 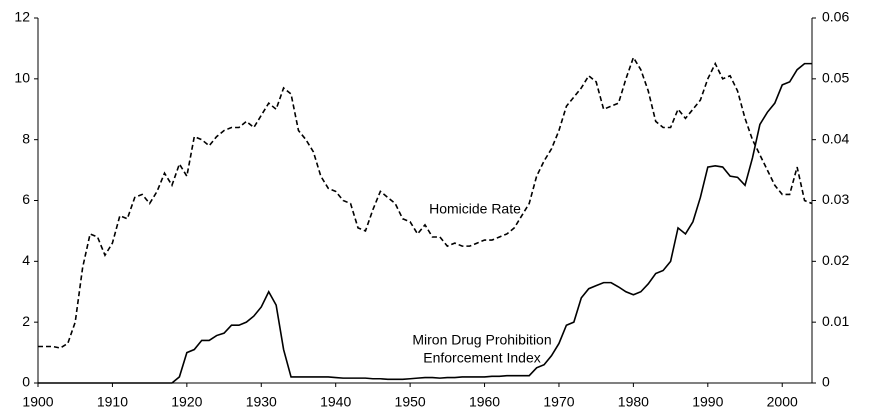 What do you see at coordinates (261, 402) in the screenshot?
I see `x-tick-label: 1930` at bounding box center [261, 402].